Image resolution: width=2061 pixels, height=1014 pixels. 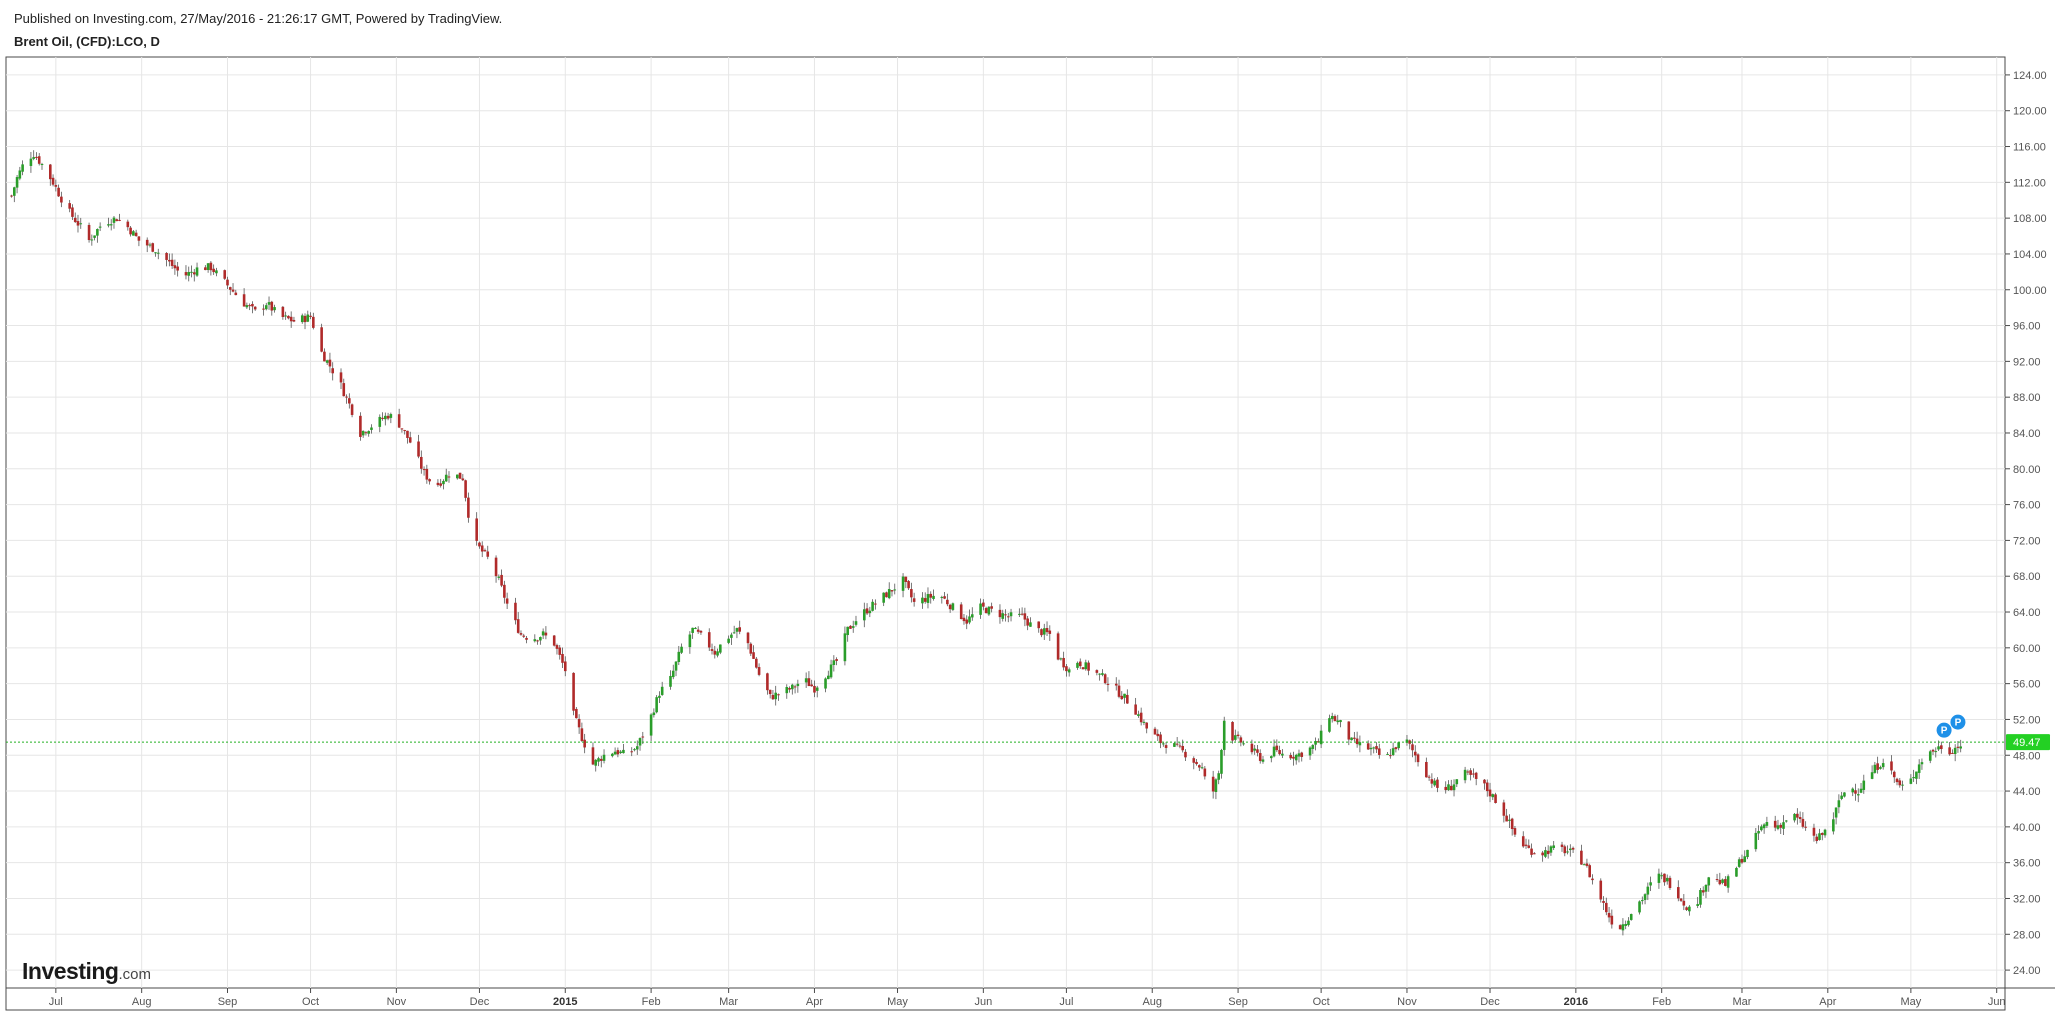 What do you see at coordinates (2027, 362) in the screenshot?
I see `y-tick-label: 92.00` at bounding box center [2027, 362].